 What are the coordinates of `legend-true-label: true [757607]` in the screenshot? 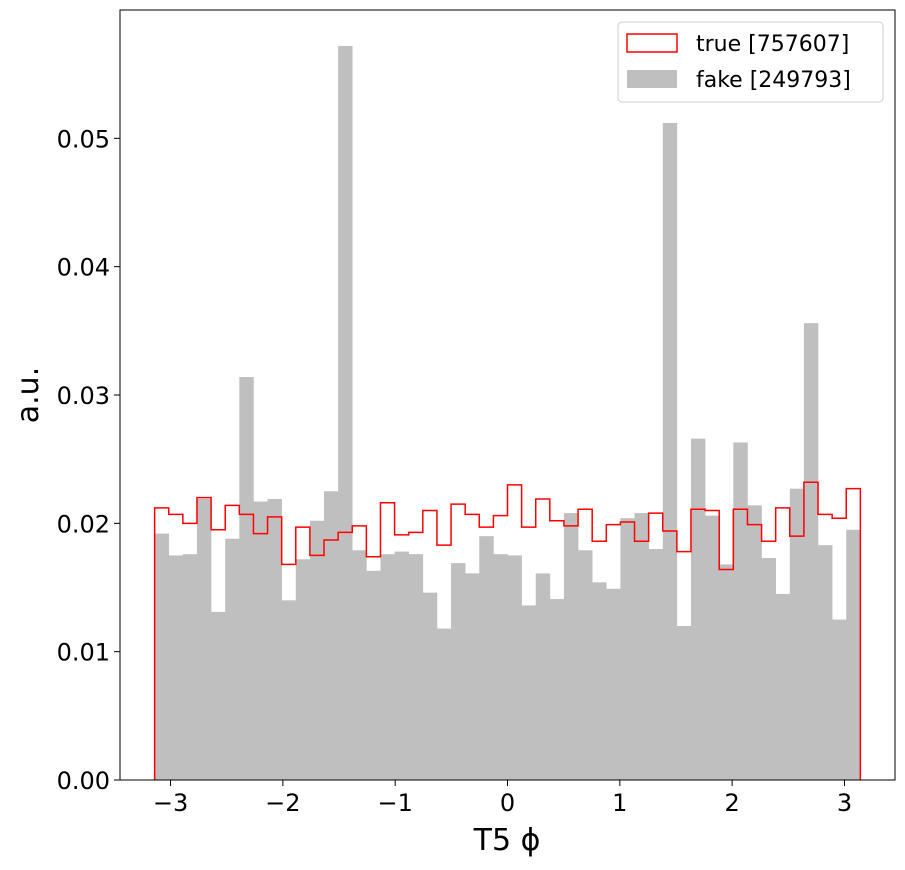 It's located at (772, 44).